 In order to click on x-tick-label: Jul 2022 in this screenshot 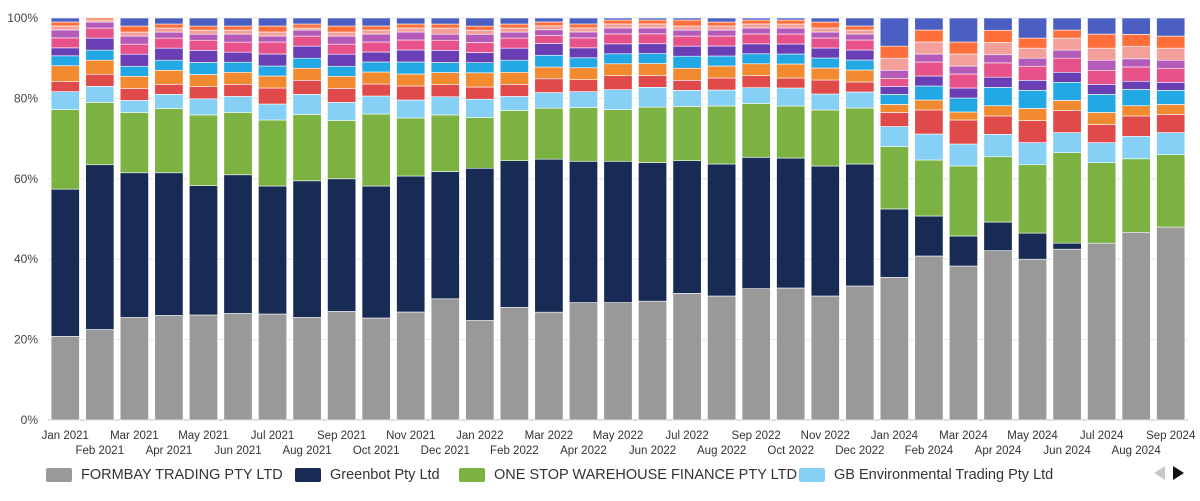, I will do `click(686, 436)`.